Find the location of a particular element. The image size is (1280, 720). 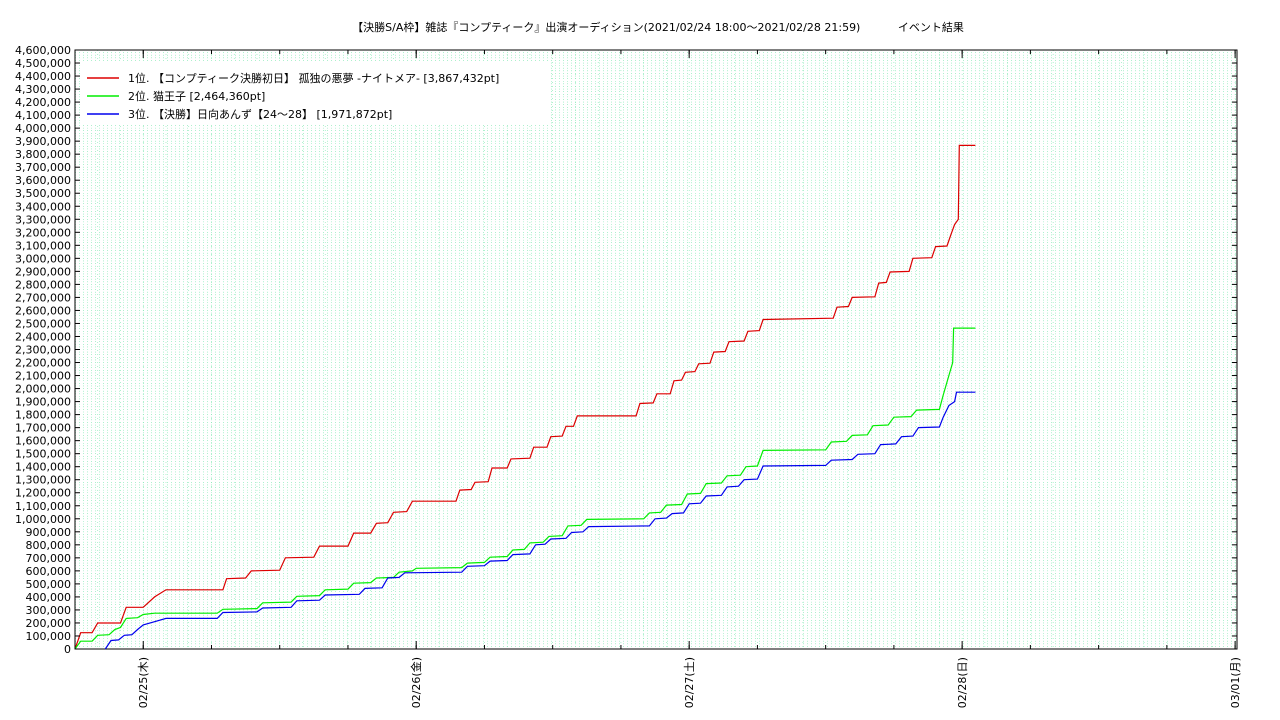

y-tick-label: 1,200,000 is located at coordinates (43, 493).